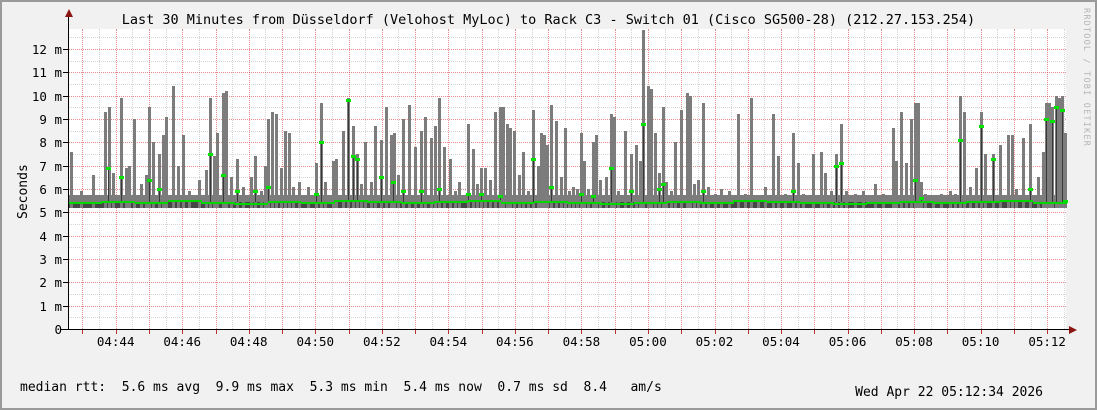  Describe the element at coordinates (248, 341) in the screenshot. I see `x-tick-label: 04:48` at that location.